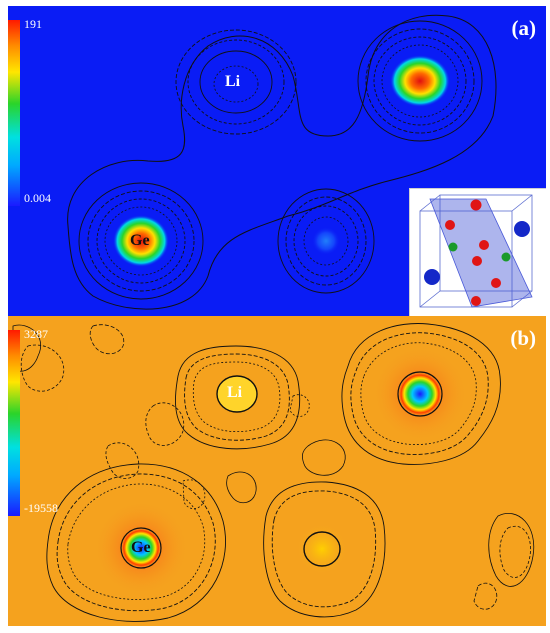 Image resolution: width=550 pixels, height=633 pixels. What do you see at coordinates (37, 198) in the screenshot?
I see `panel-a-colorbar-min: 0.004` at bounding box center [37, 198].